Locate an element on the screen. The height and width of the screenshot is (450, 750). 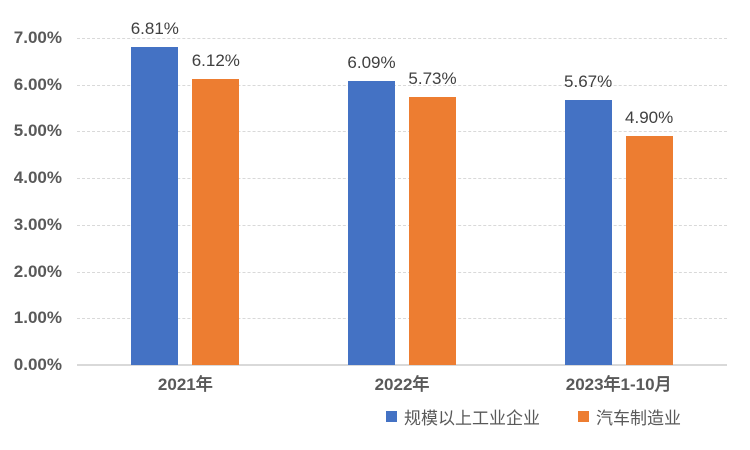
y-axis-tick-label: 3.00% is located at coordinates (37, 224).